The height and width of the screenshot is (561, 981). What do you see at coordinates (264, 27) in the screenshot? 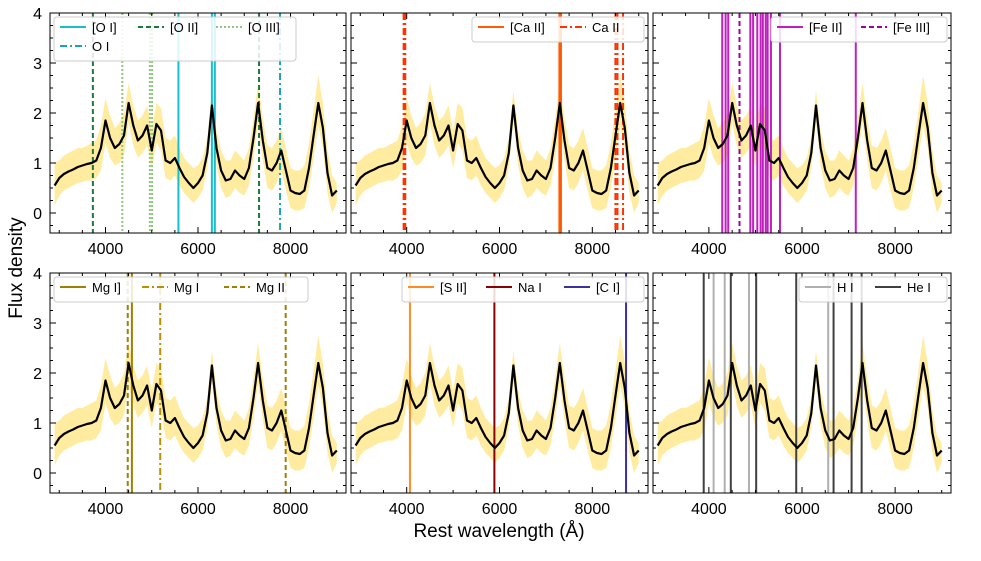
I see `legend-label: [O III]` at bounding box center [264, 27].